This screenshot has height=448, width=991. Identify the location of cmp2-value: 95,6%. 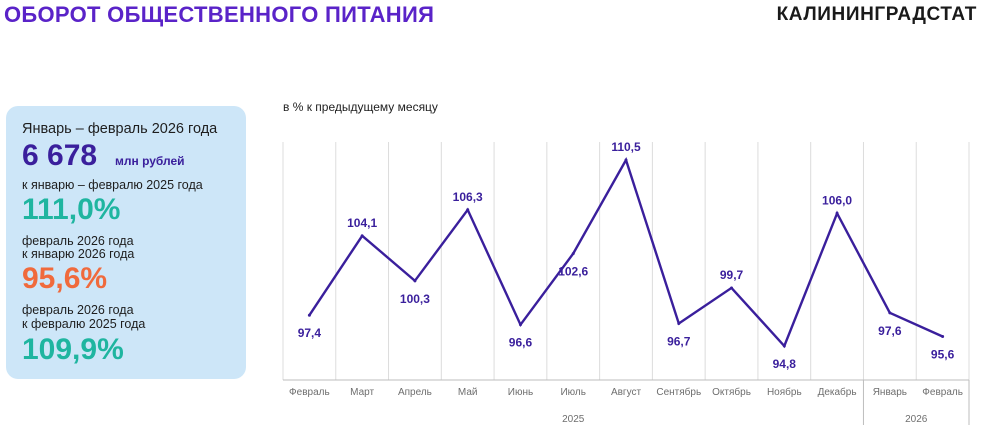
(65, 278).